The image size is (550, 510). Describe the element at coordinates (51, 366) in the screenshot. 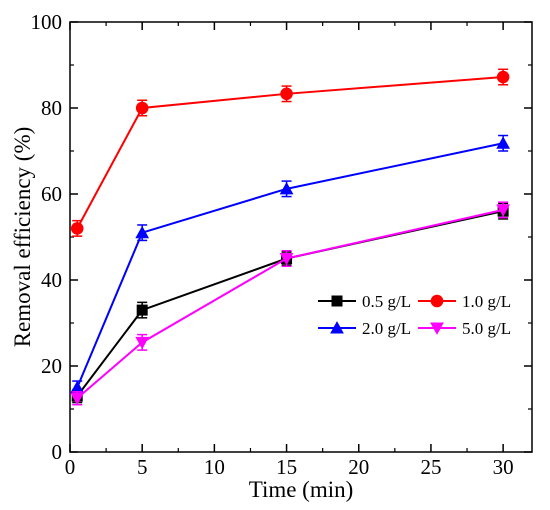

I see `y-tick-label: 20` at that location.